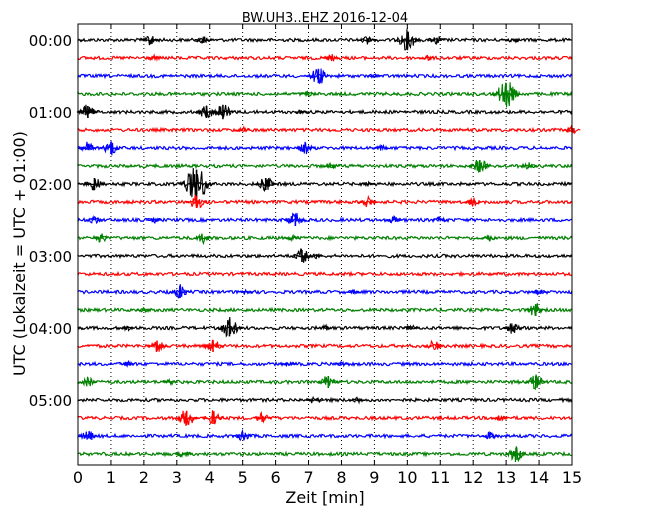 The image size is (650, 520). I want to click on x-tick-label: 10, so click(407, 477).